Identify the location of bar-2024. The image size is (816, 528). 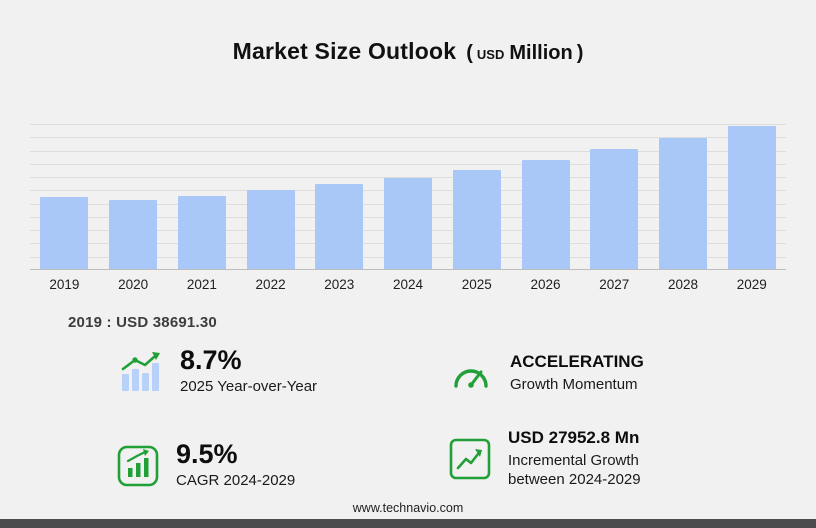
(408, 223).